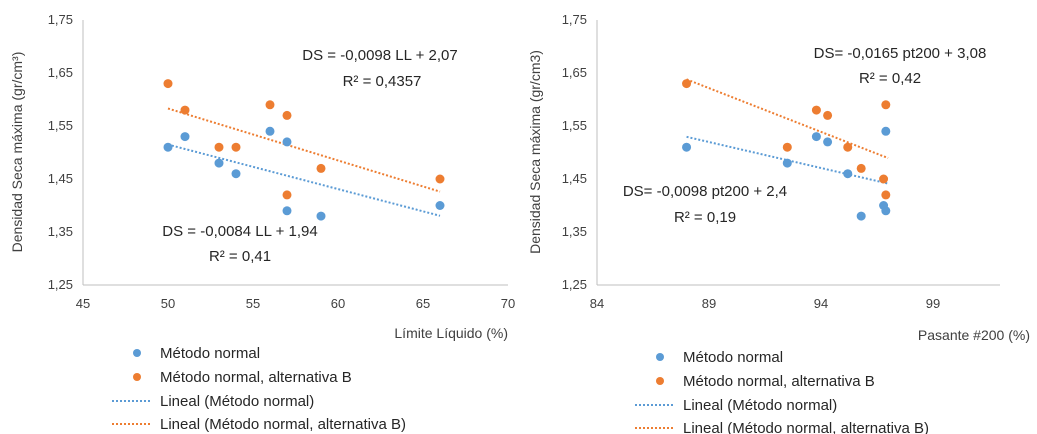 The height and width of the screenshot is (434, 1037). Describe the element at coordinates (239, 231) in the screenshot. I see `chart1-blue-equation: DS = -0,0084 LL + 1,94` at that location.